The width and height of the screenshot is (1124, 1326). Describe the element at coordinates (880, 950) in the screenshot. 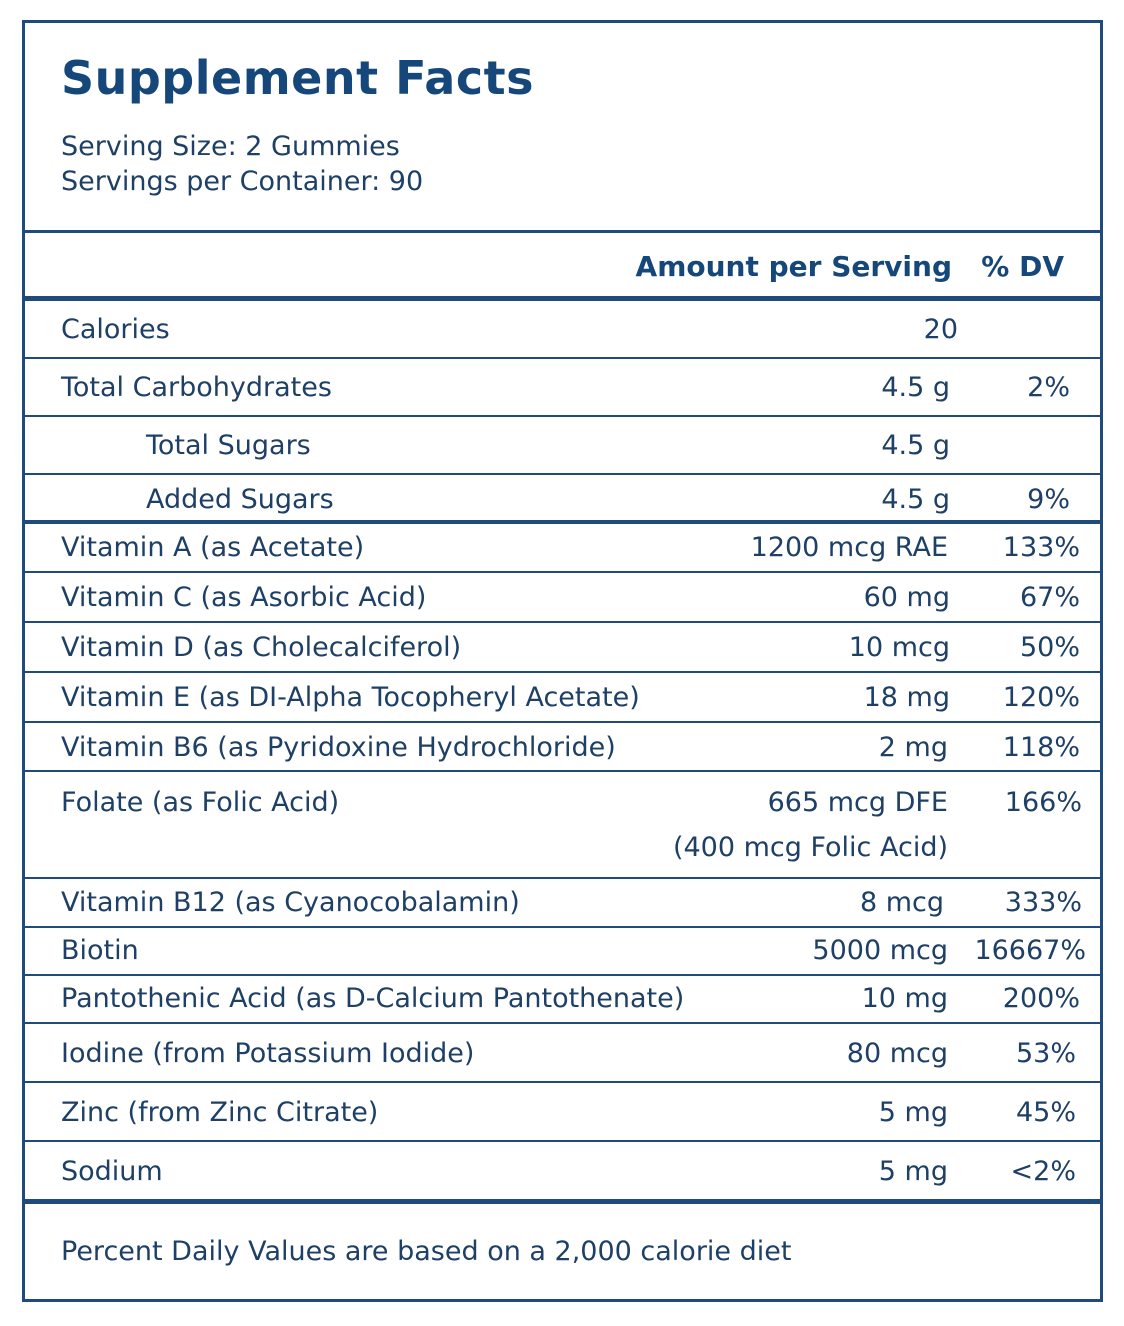

I see `row-amount: 5000 mcg` at that location.